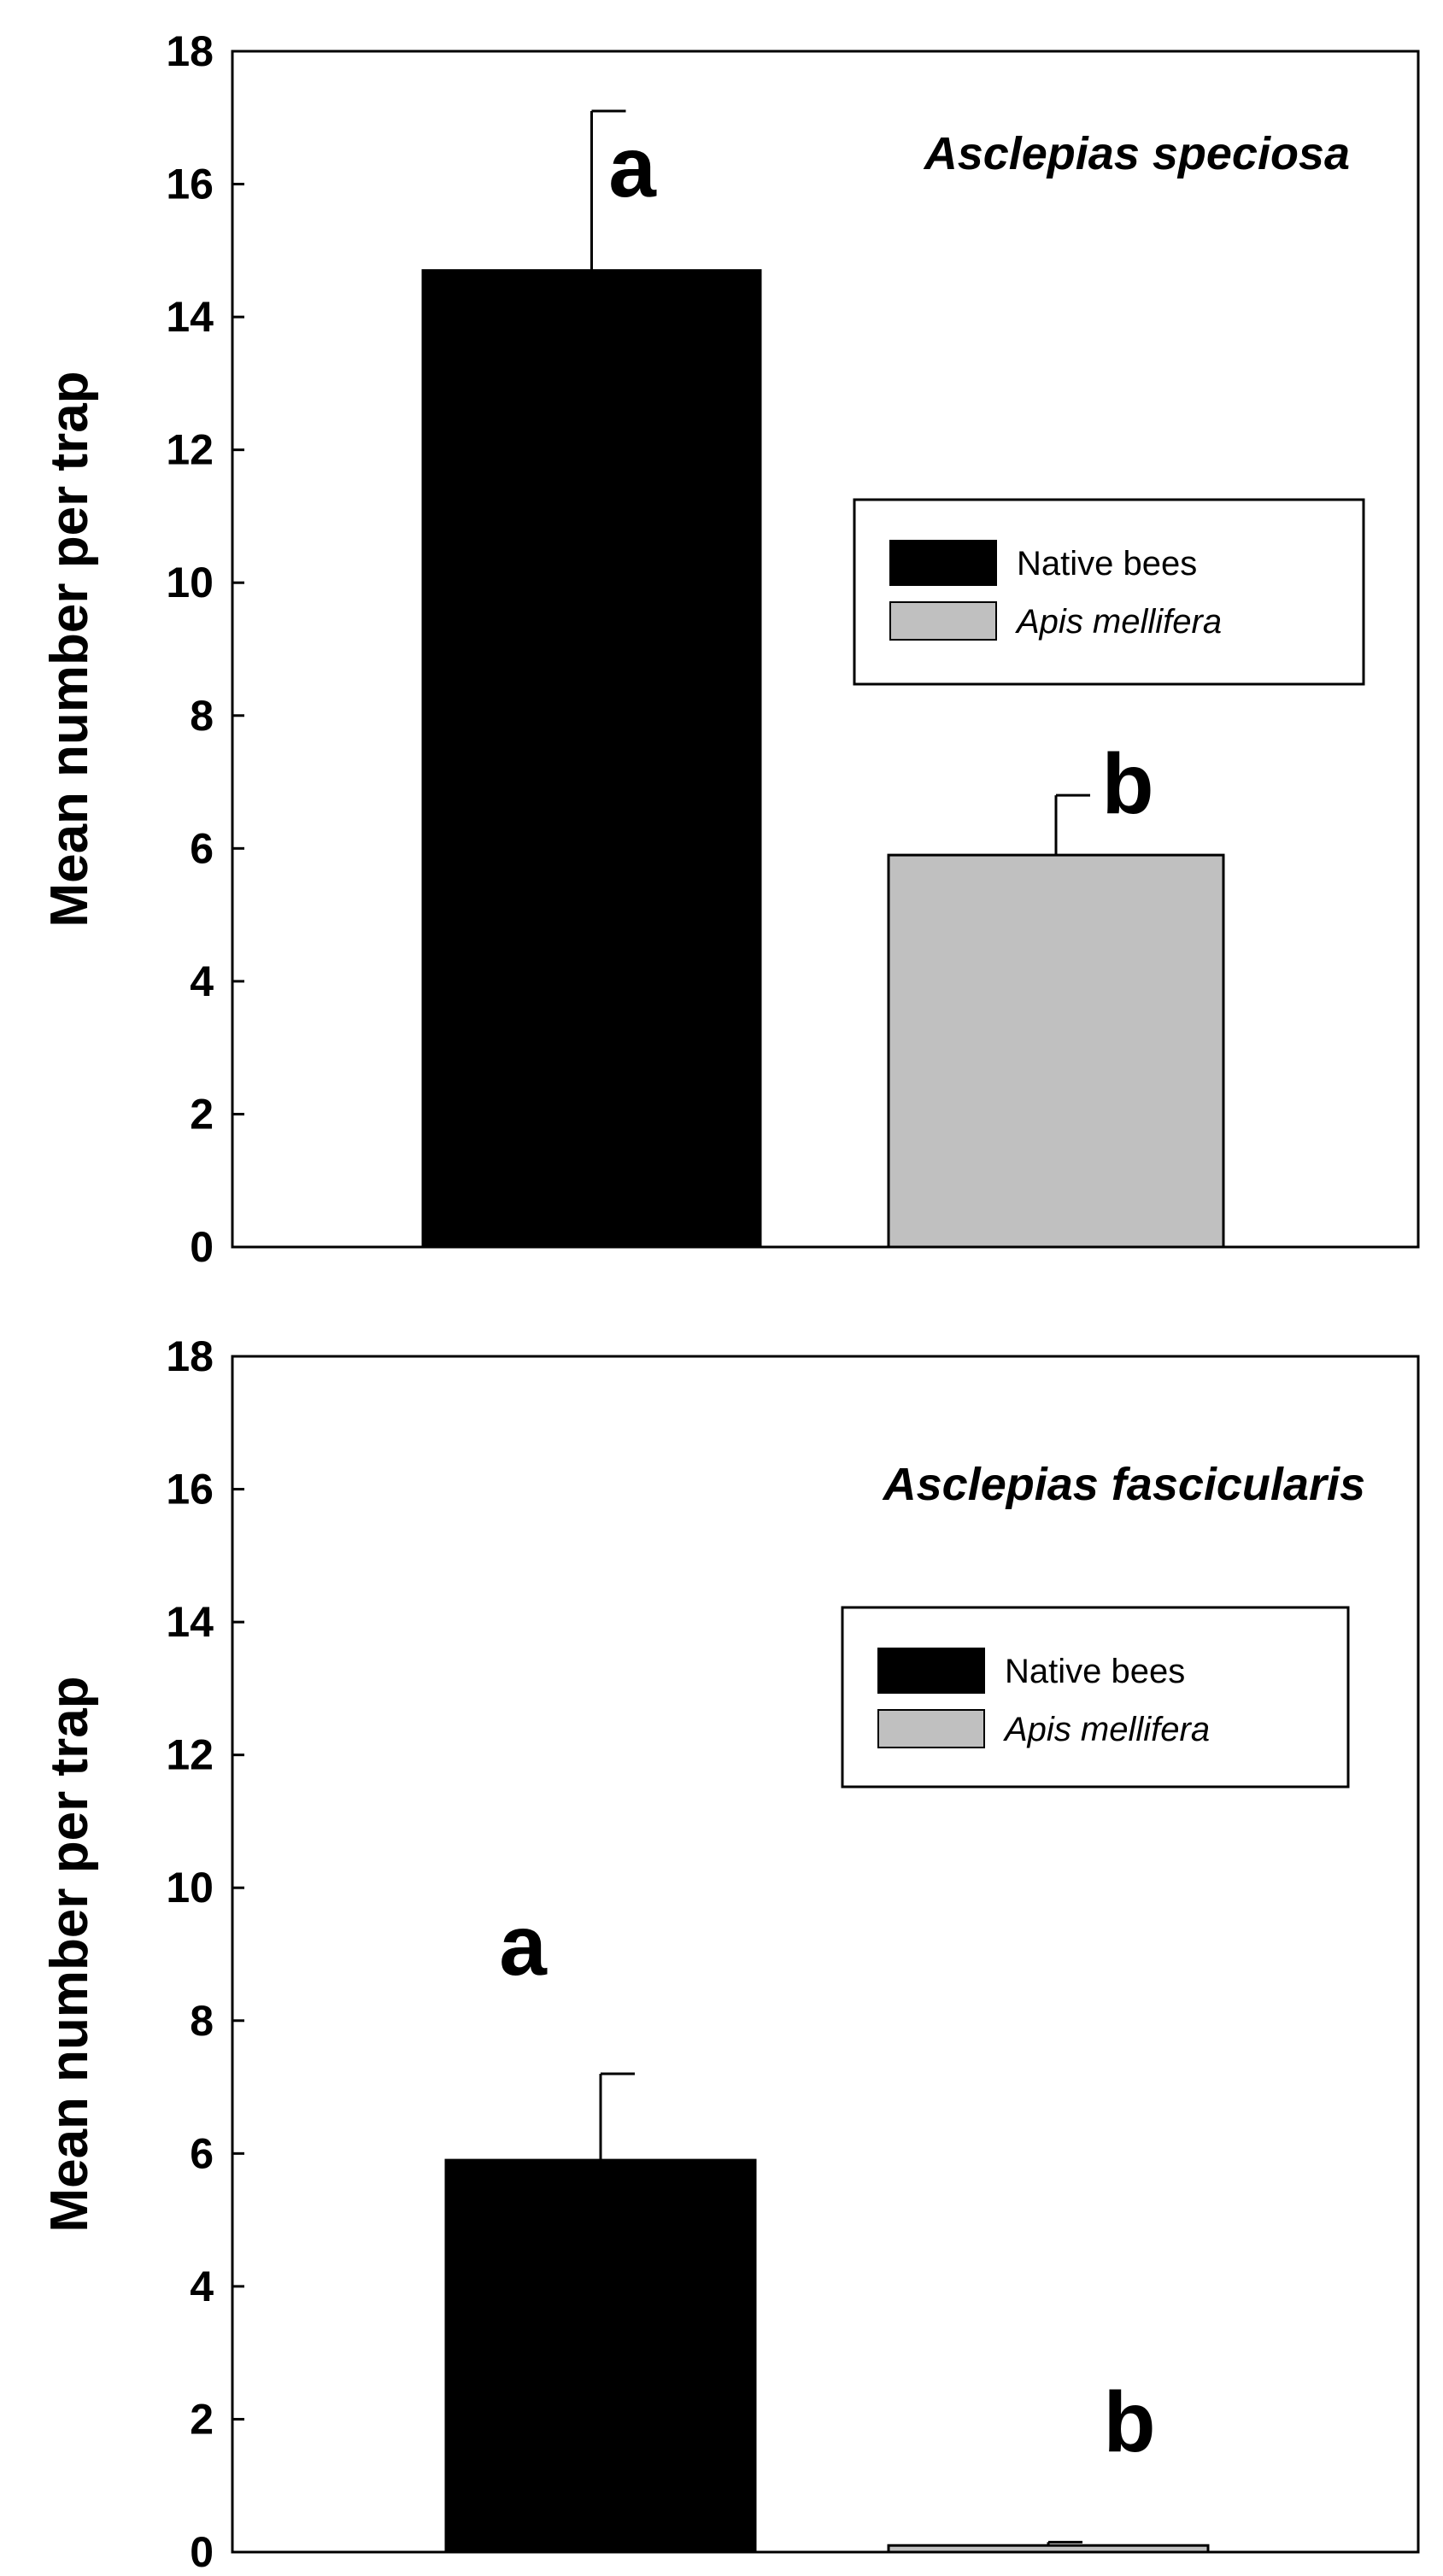 This screenshot has height=2576, width=1443. I want to click on chart-title: Asclepias fascicularis, so click(1123, 1484).